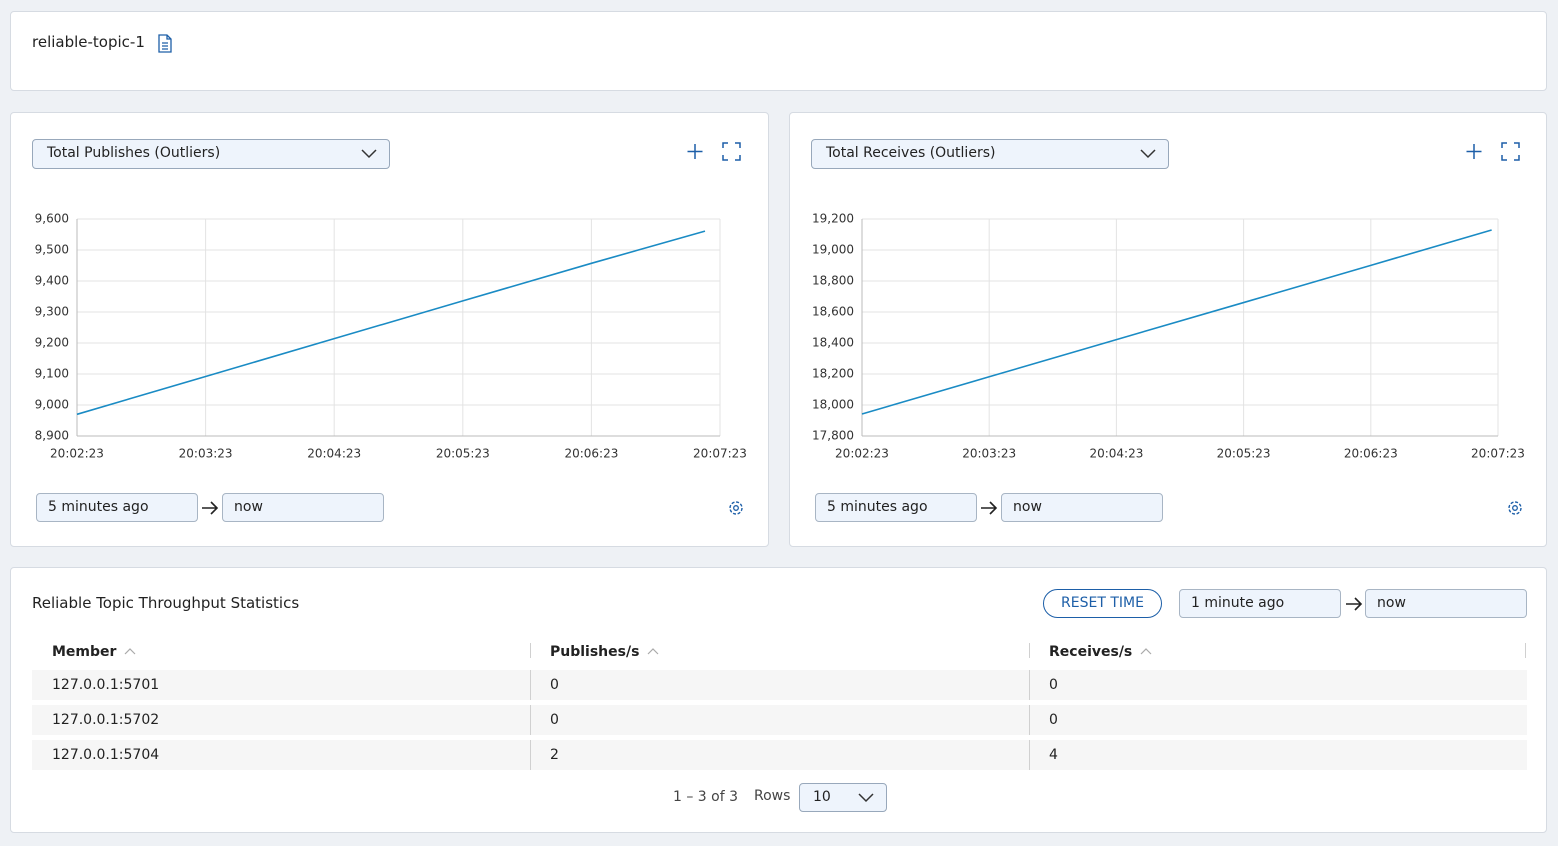 The height and width of the screenshot is (846, 1558). I want to click on arrow-path, so click(989, 508).